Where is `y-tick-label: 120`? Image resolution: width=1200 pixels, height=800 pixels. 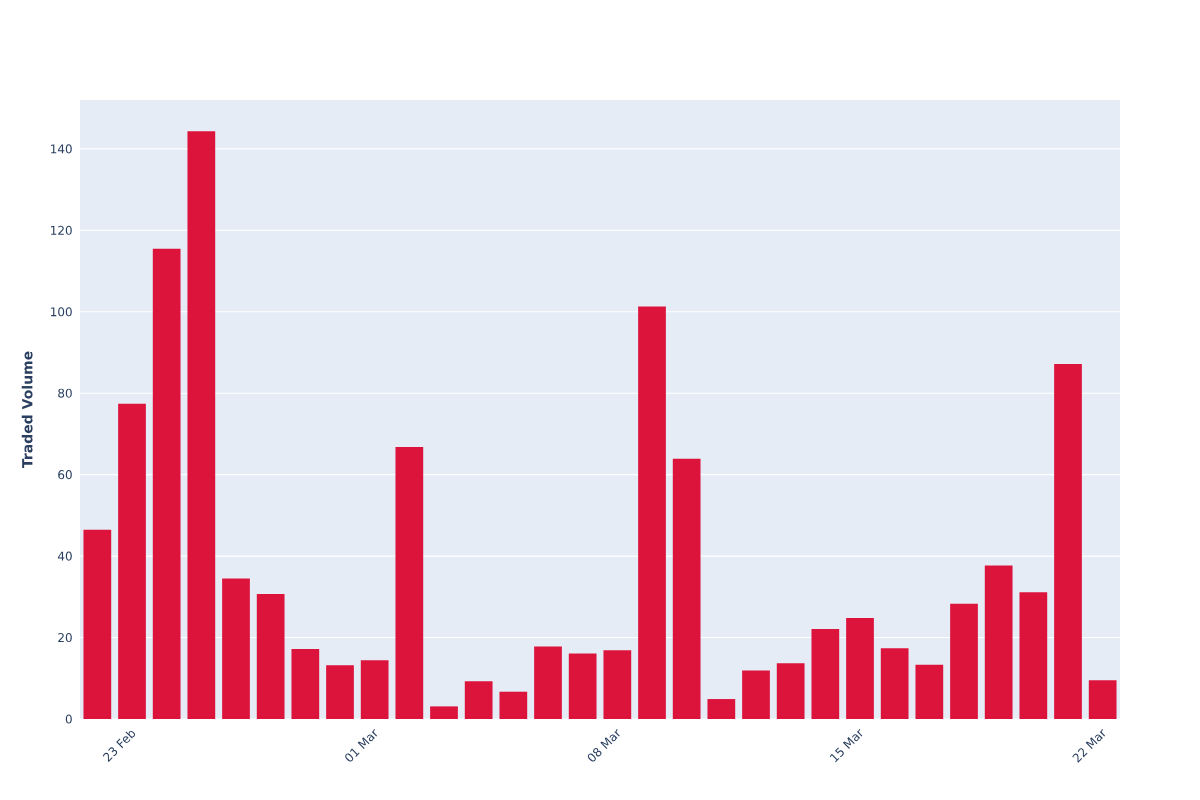 y-tick-label: 120 is located at coordinates (61, 230).